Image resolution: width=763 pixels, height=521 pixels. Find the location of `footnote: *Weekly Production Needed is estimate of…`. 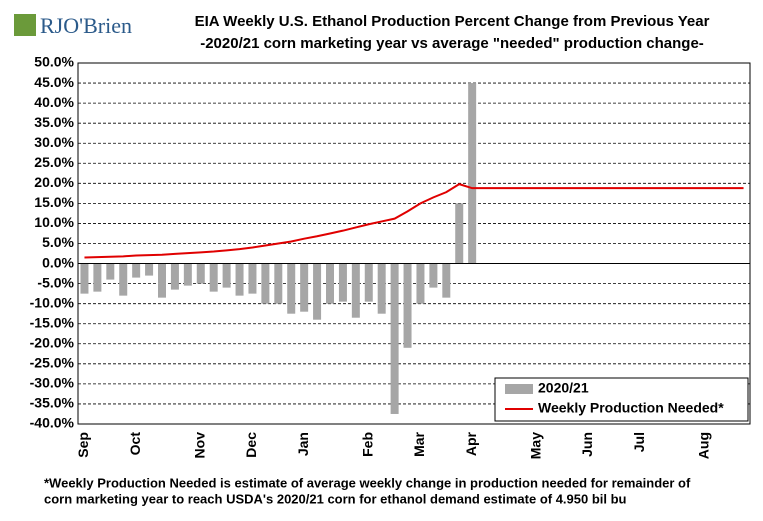

footnote: *Weekly Production Needed is estimate of… is located at coordinates (367, 482).